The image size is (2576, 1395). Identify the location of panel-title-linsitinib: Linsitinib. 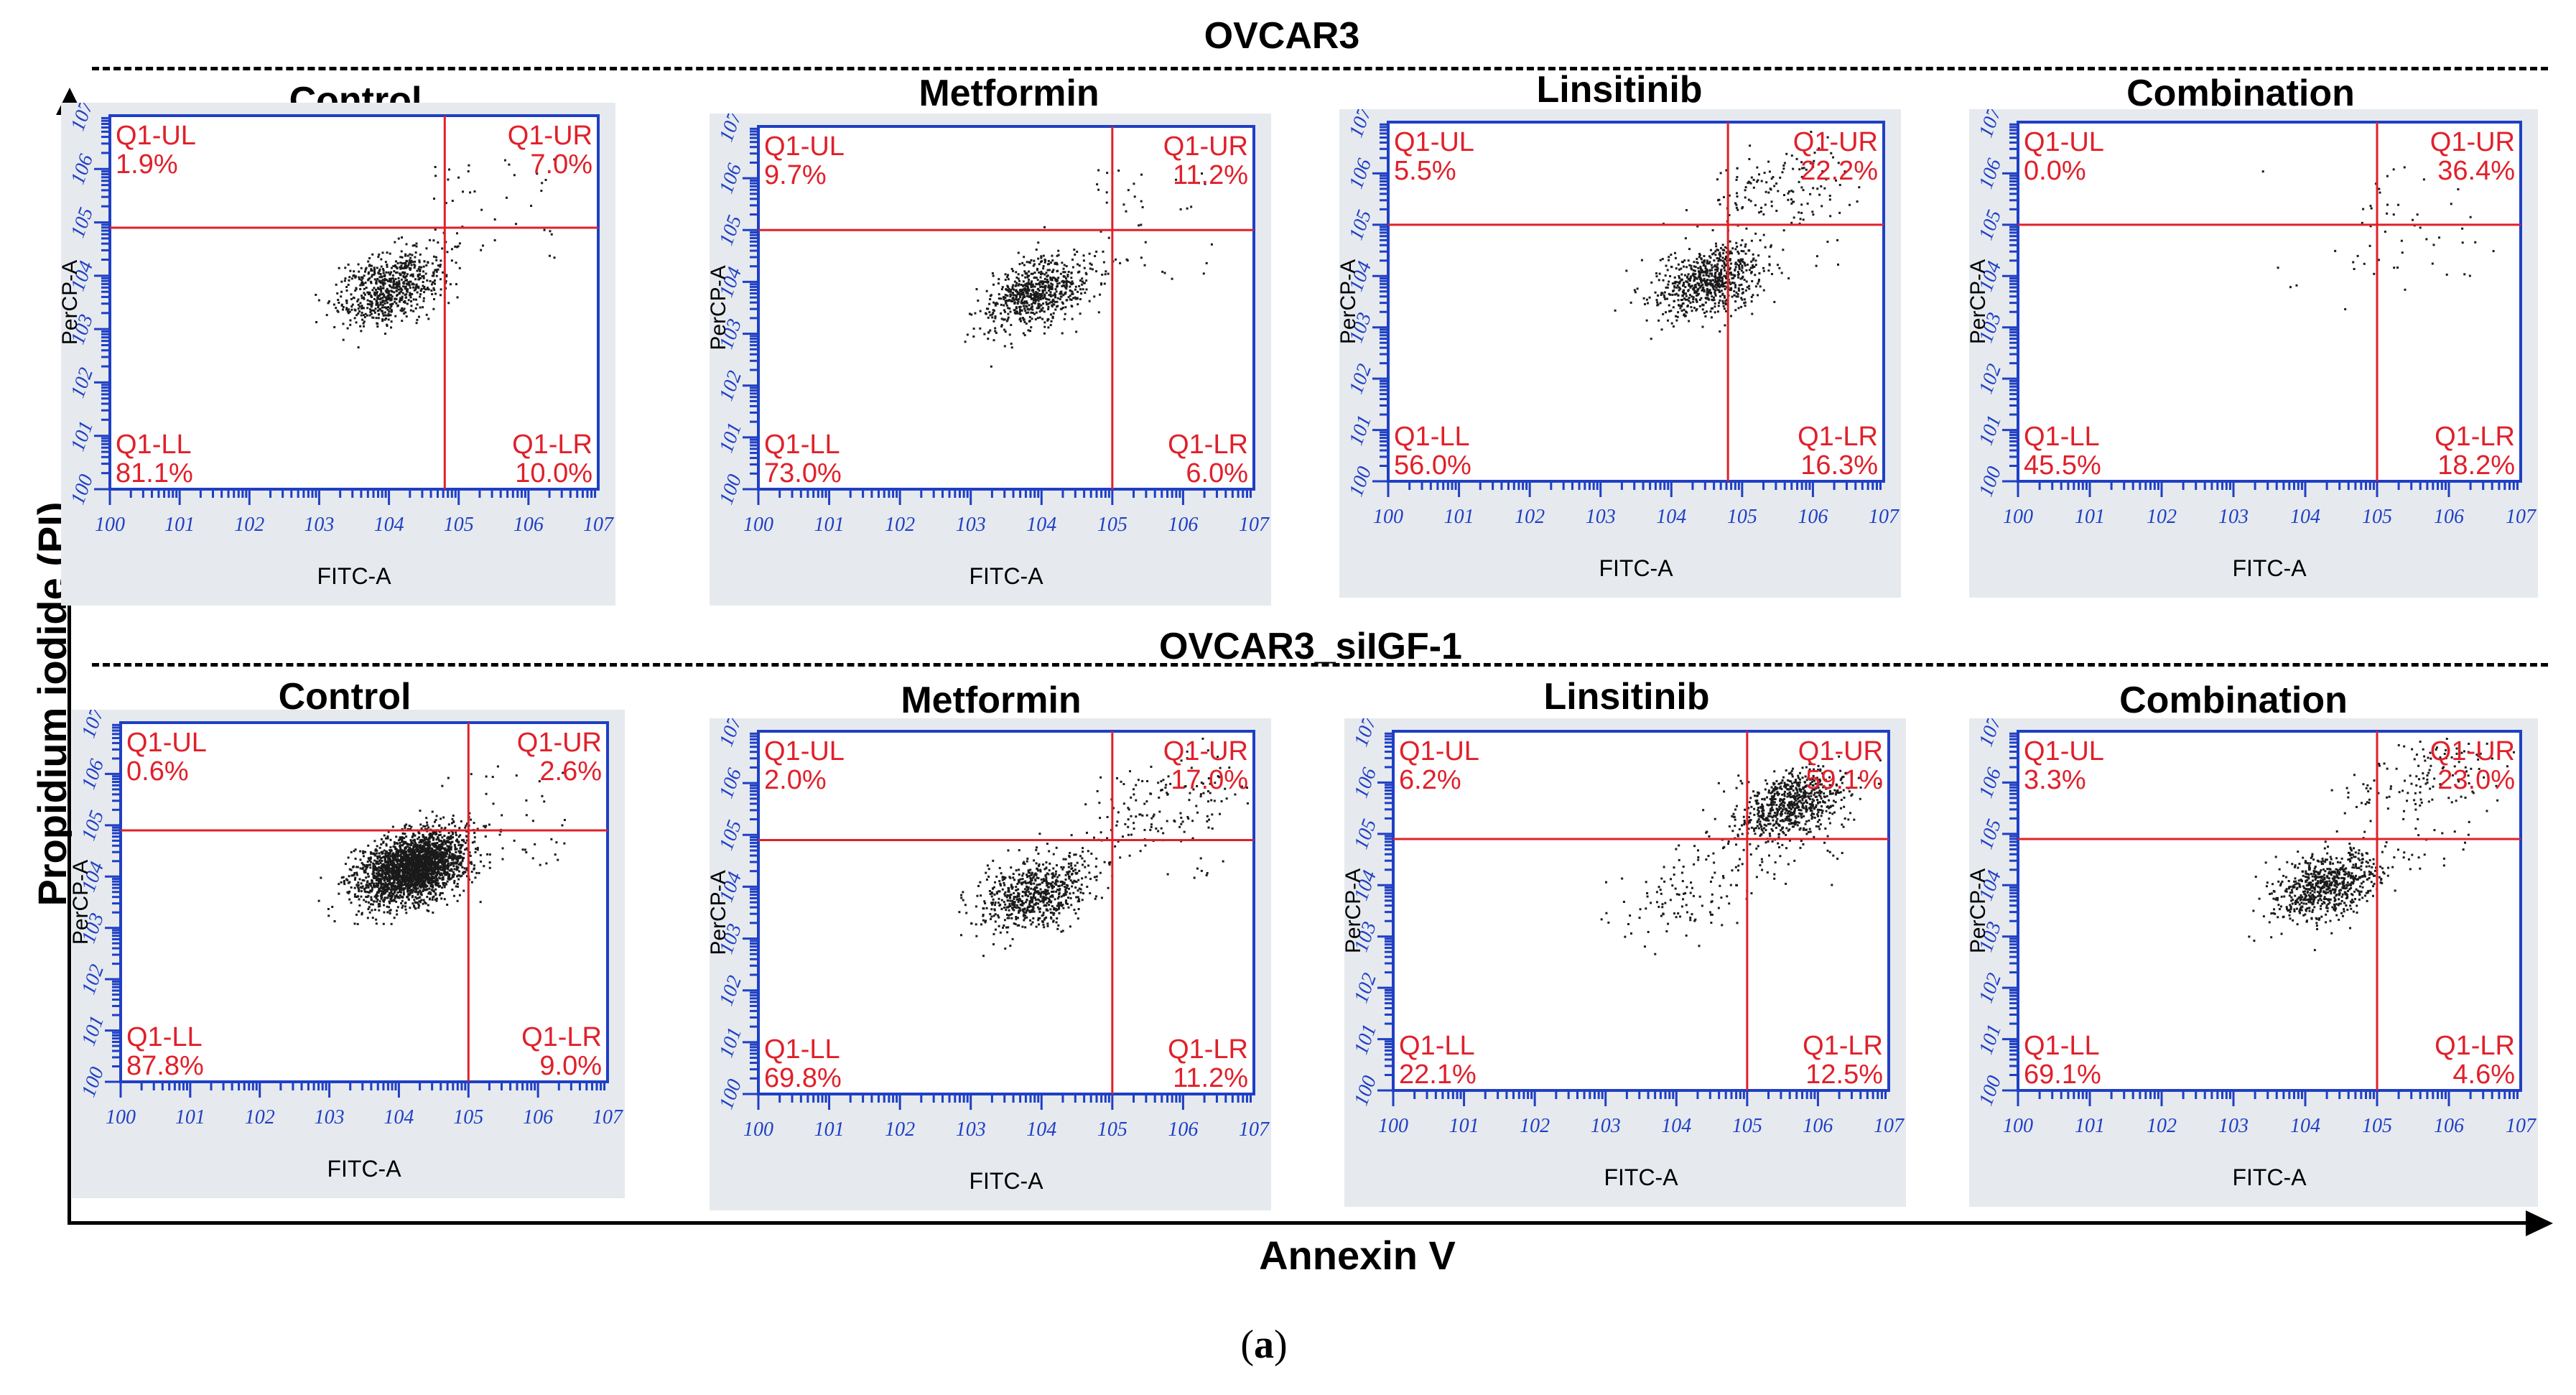
(1626, 697).